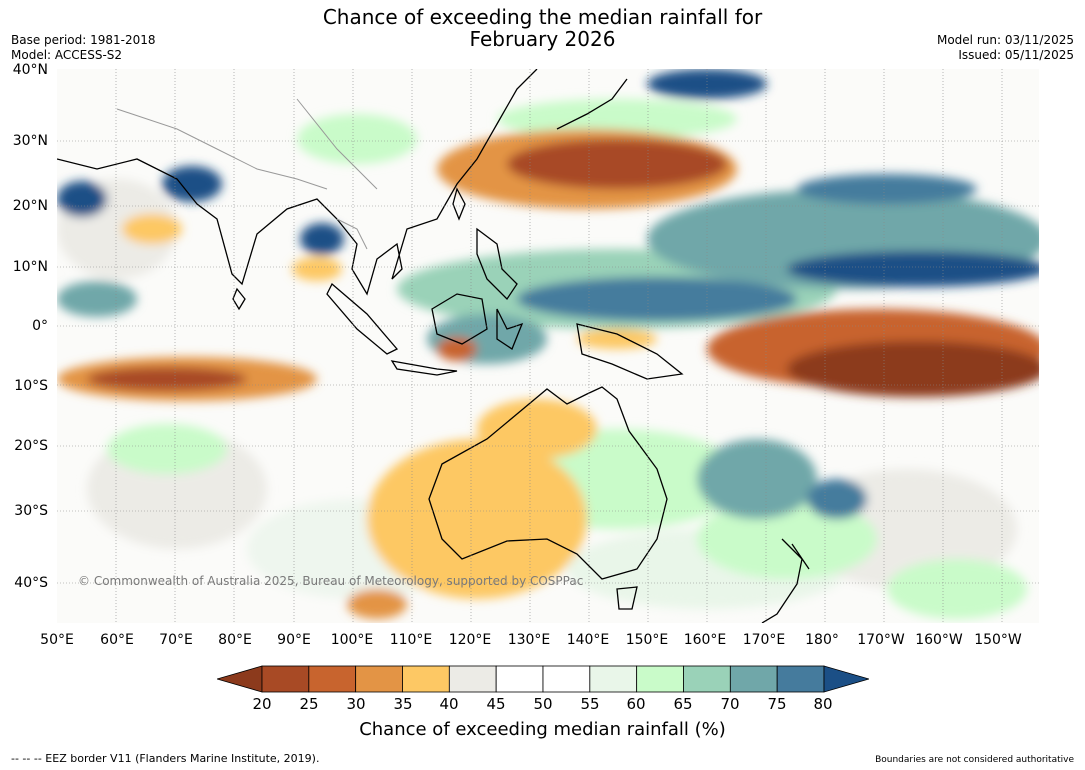  I want to click on lon-label: 170°E, so click(764, 640).